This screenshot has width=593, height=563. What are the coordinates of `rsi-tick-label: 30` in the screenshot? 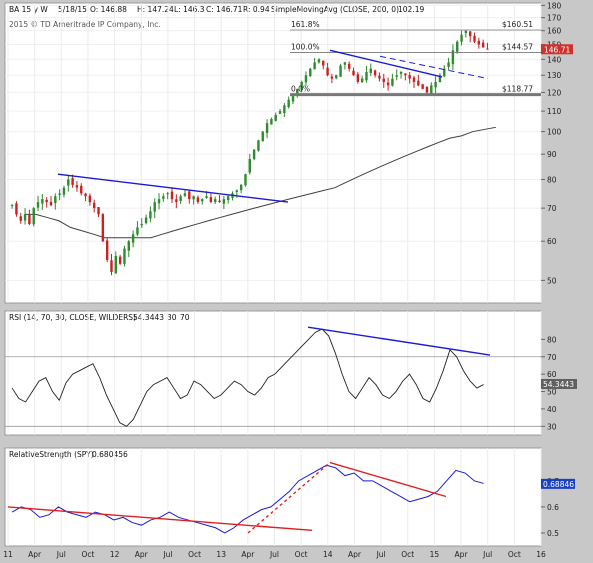 It's located at (552, 426).